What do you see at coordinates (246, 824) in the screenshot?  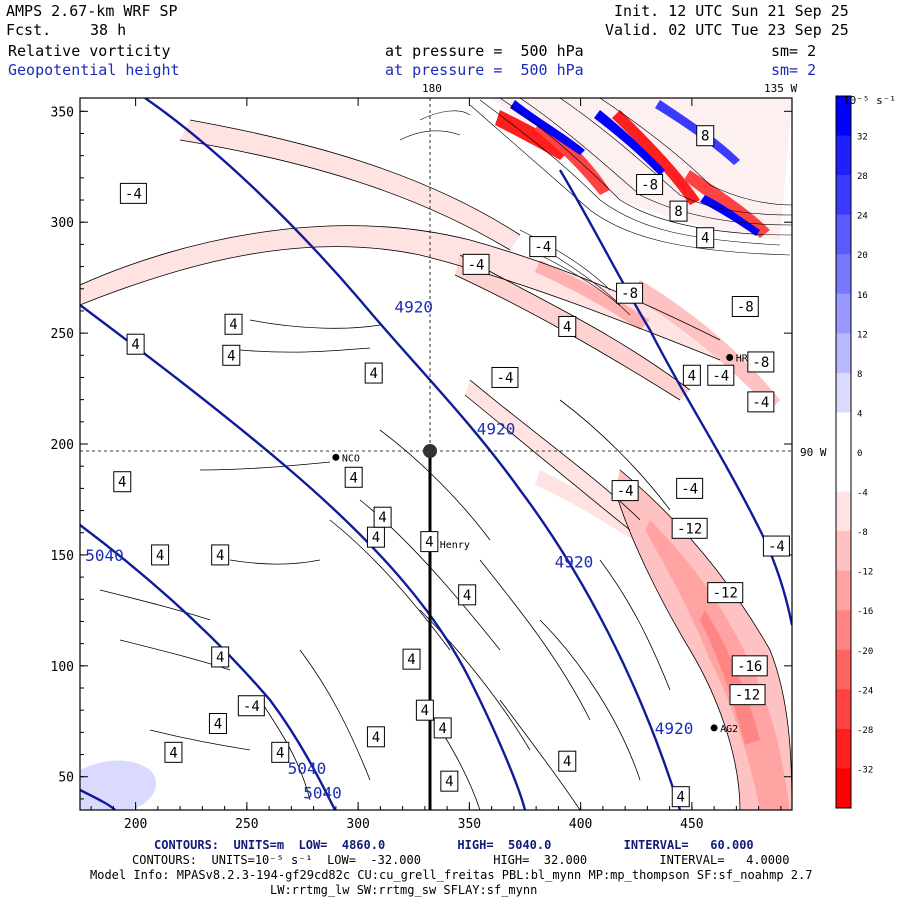 I see `x-tick-label: 250` at bounding box center [246, 824].